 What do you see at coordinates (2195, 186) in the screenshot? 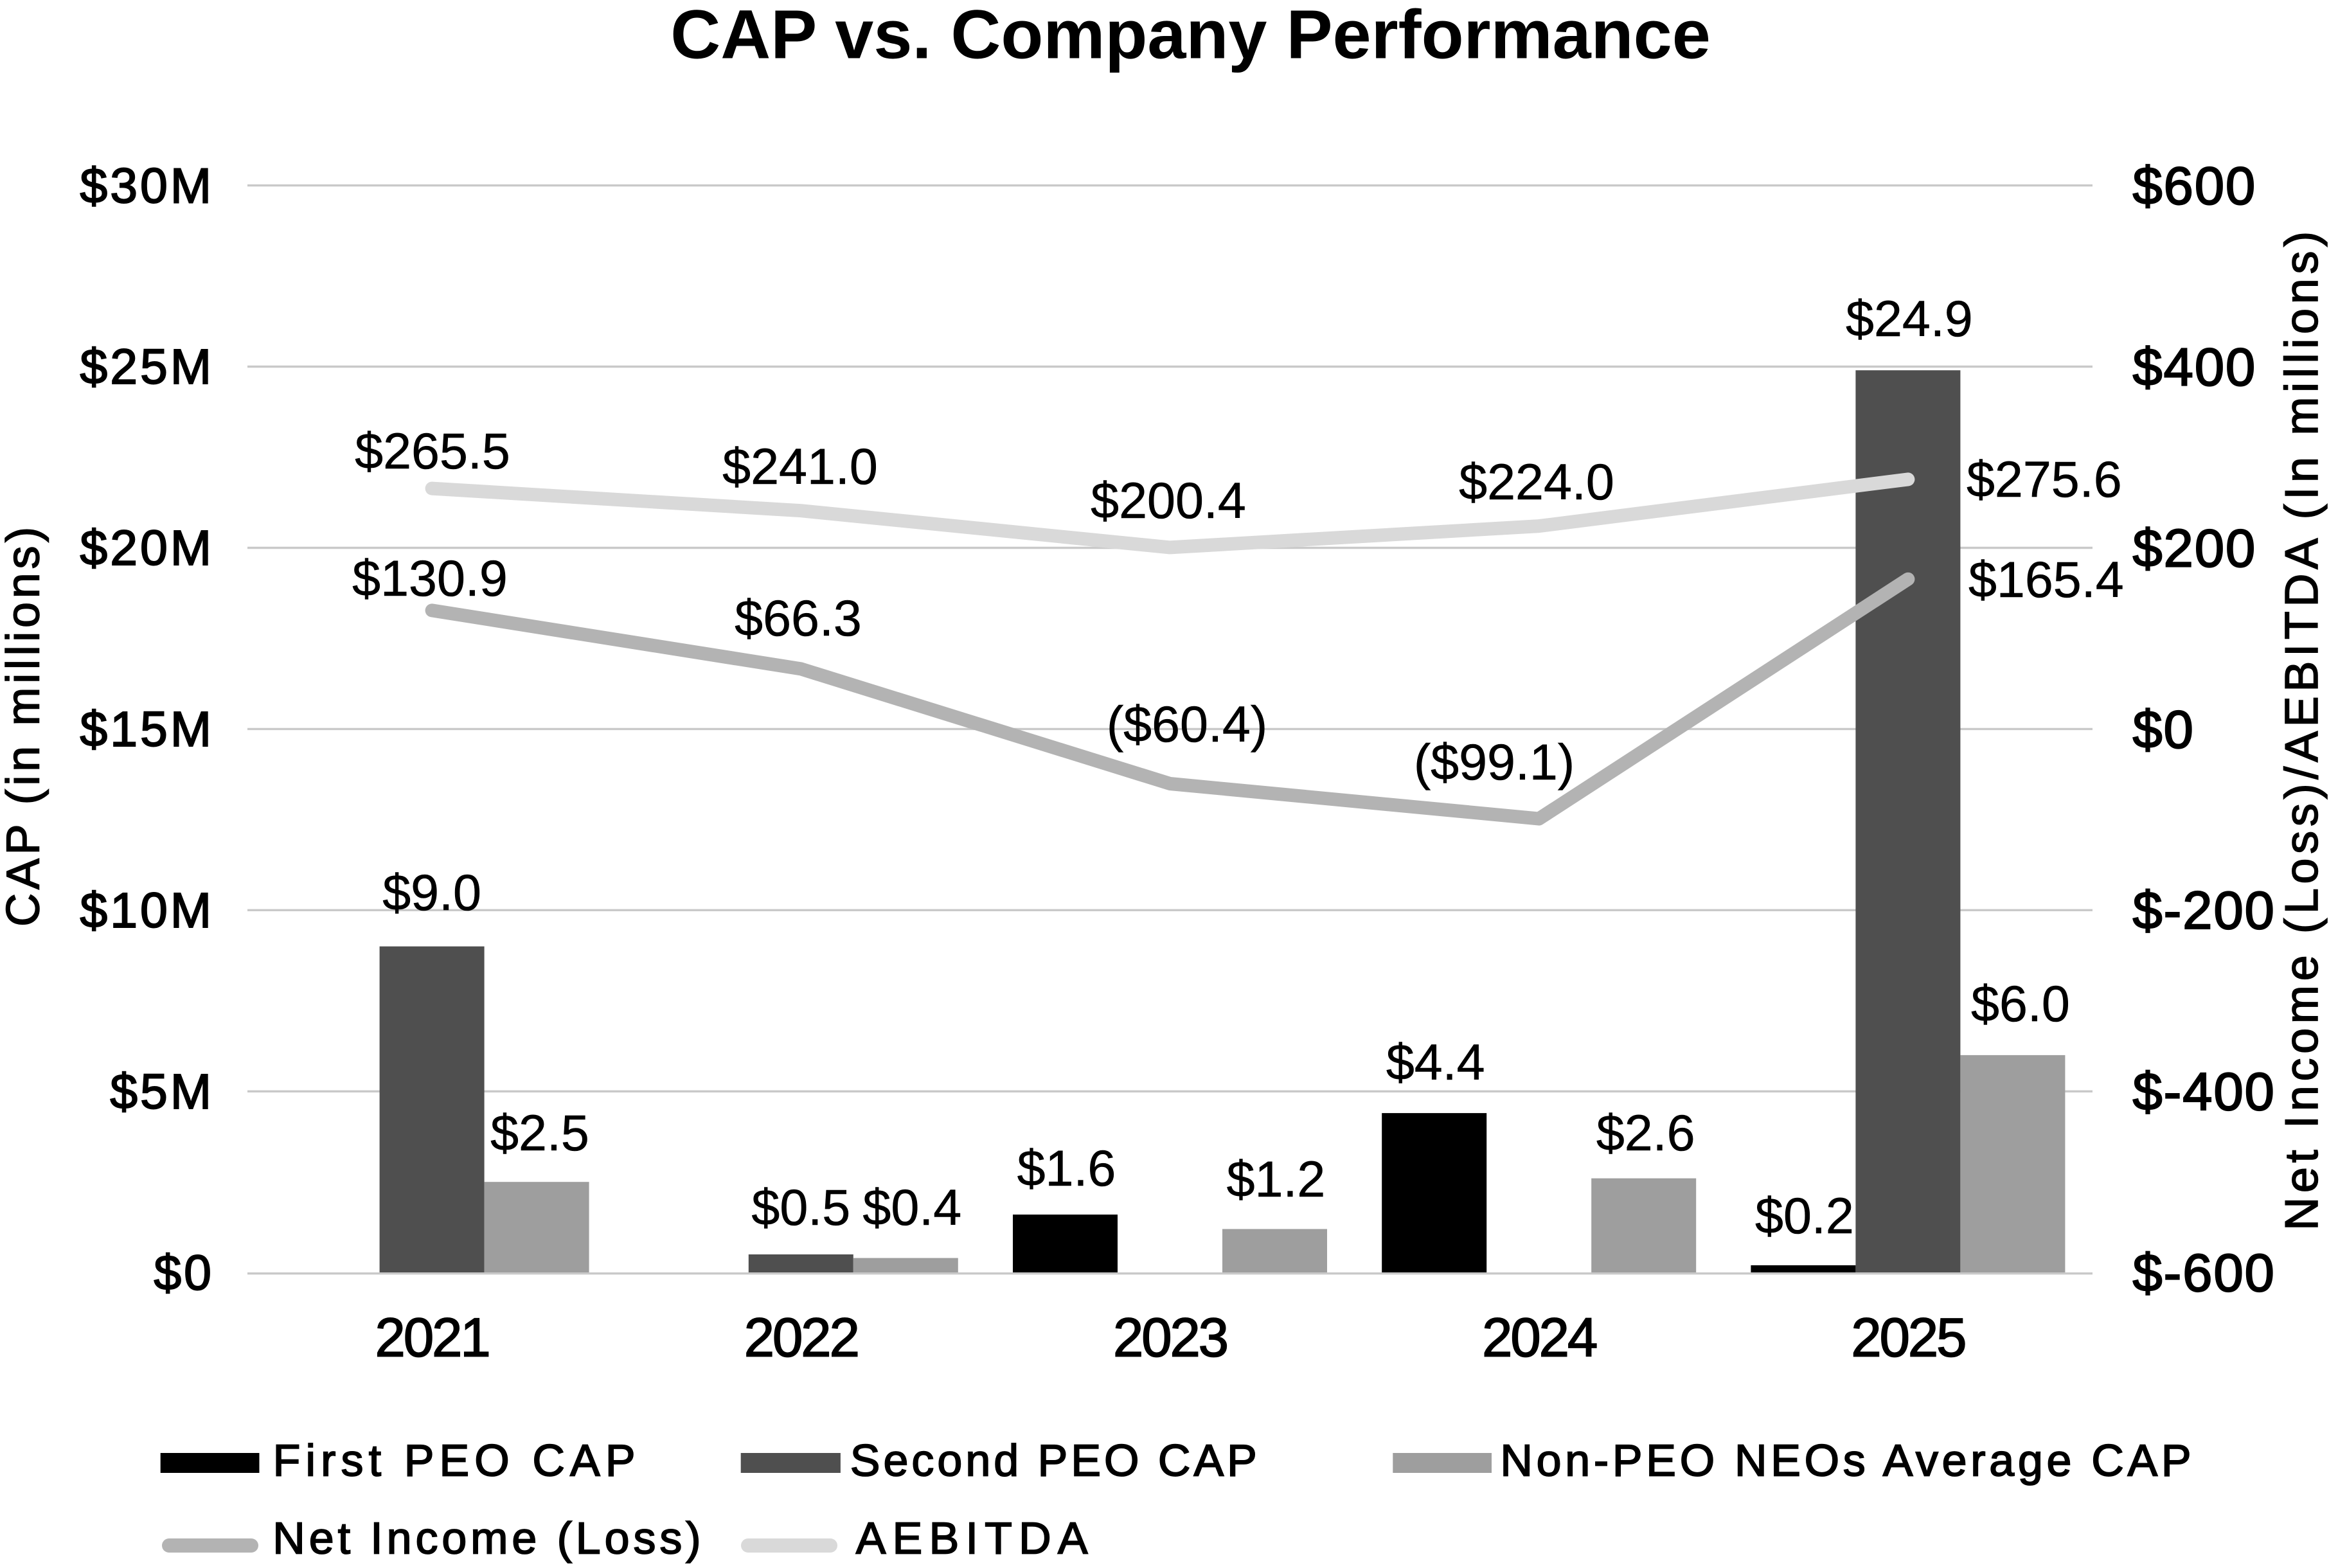
I see `svg-text: $600` at bounding box center [2195, 186].